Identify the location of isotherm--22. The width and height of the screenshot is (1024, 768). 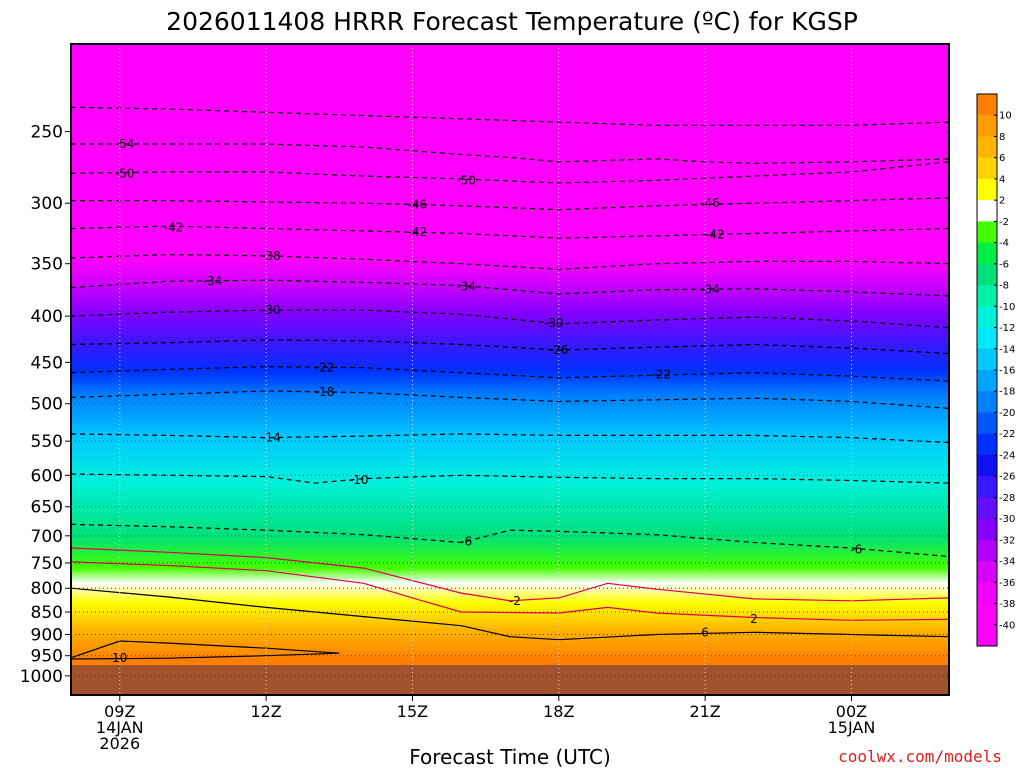
(510, 374).